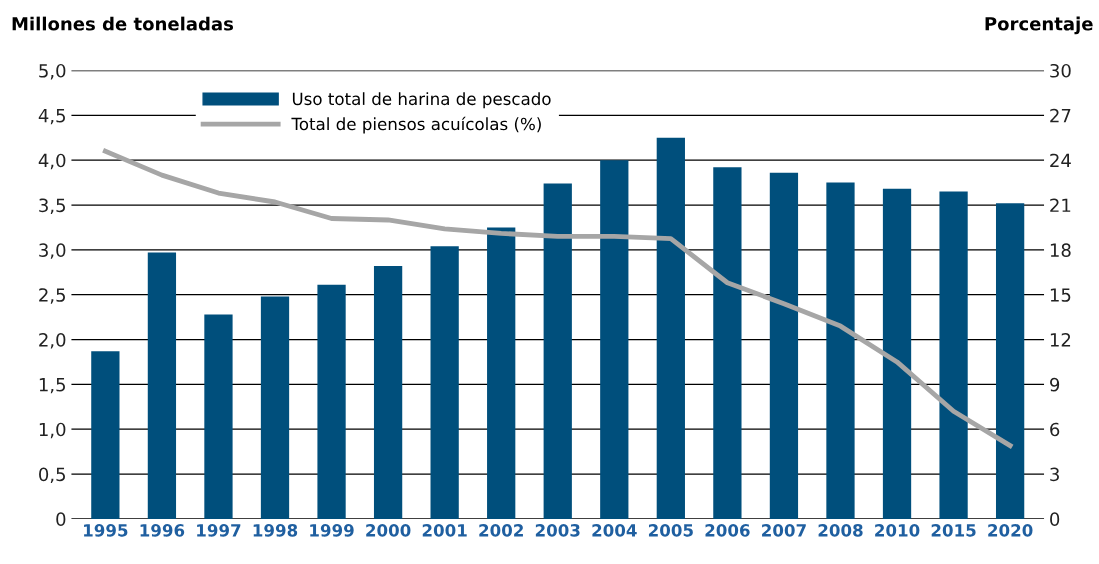 This screenshot has height=564, width=1099. Describe the element at coordinates (840, 530) in the screenshot. I see `x-tick-label: 2008` at that location.